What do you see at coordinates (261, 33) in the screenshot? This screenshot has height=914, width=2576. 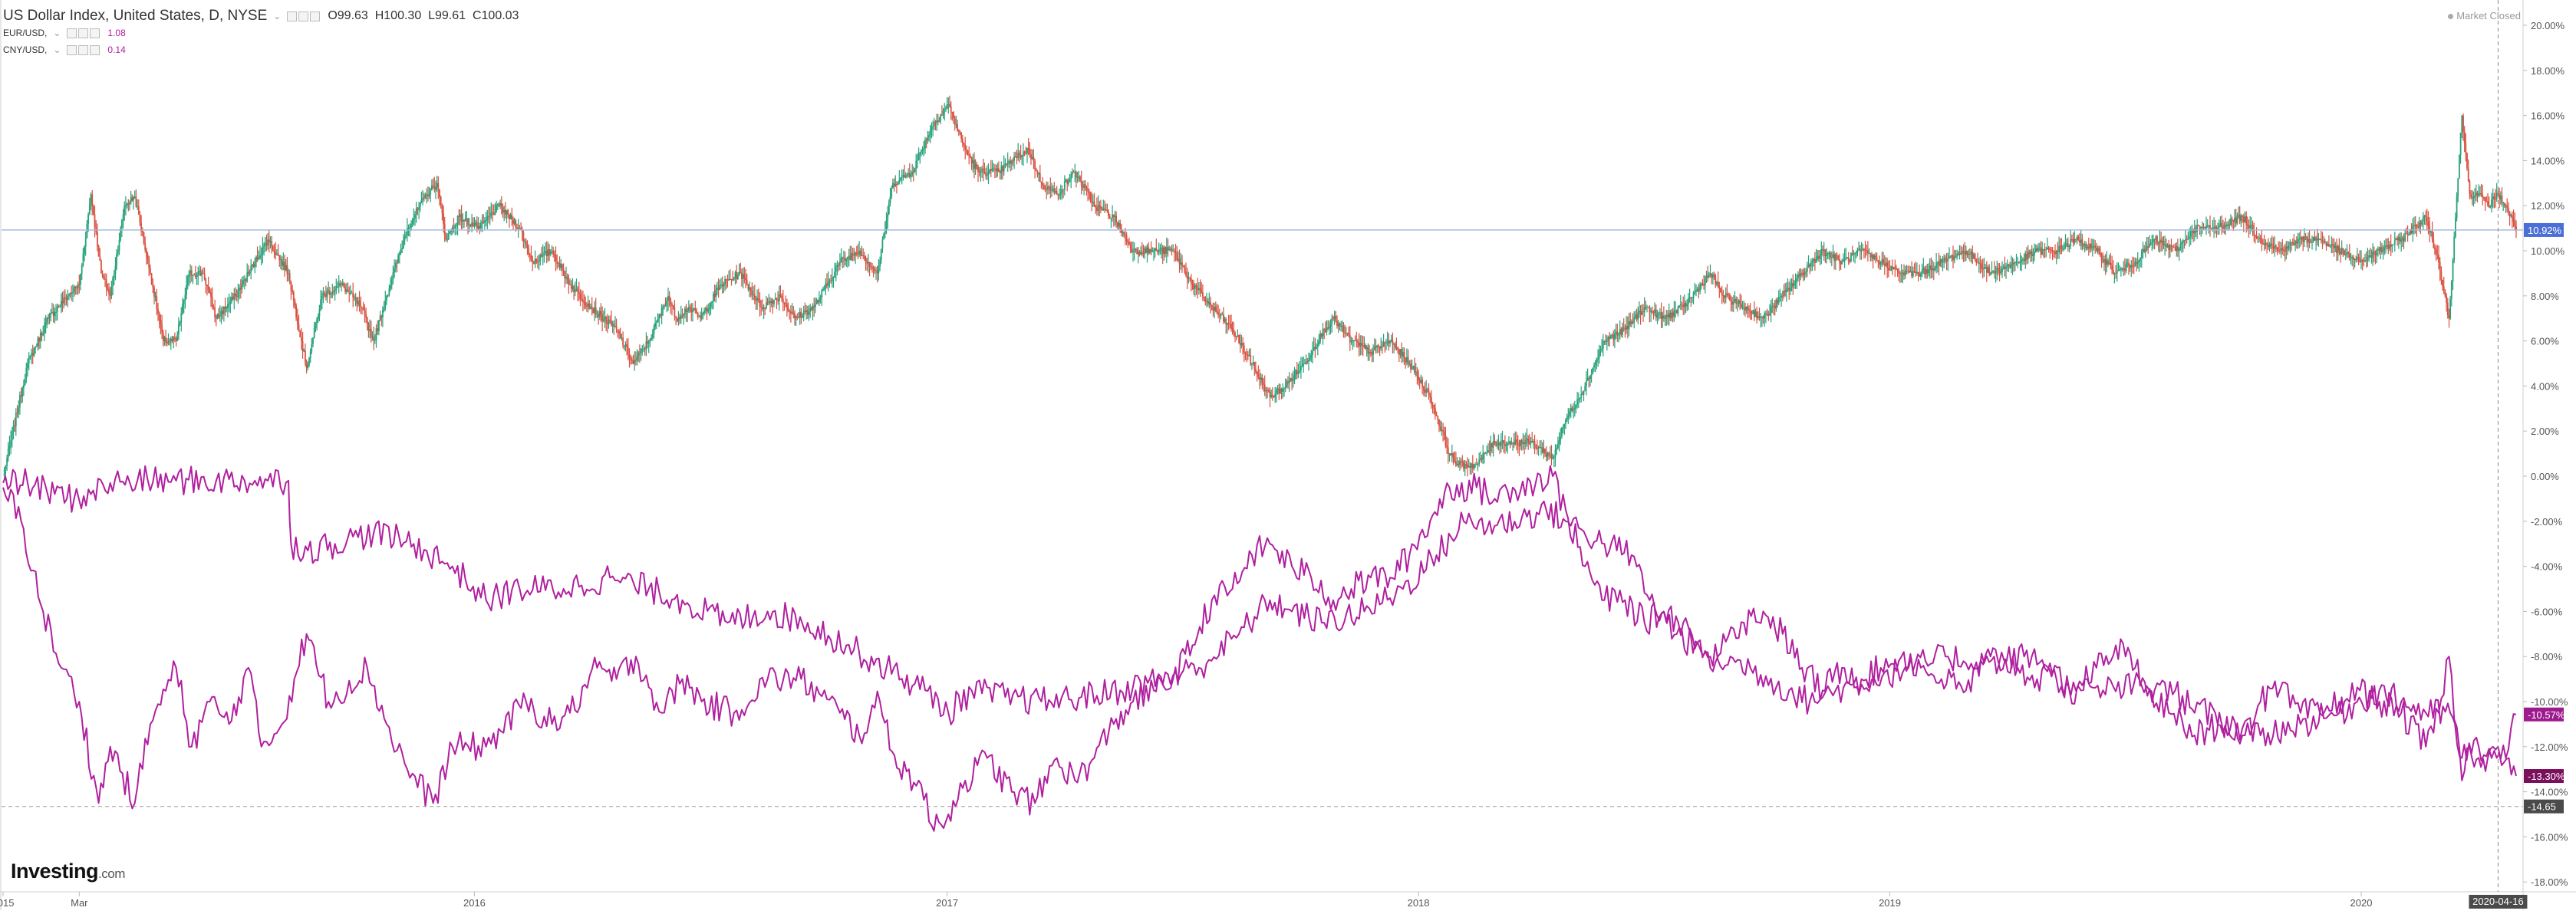 I see `legend-eurusd-row: EUR/USD, ⌄ 1.08` at bounding box center [261, 33].